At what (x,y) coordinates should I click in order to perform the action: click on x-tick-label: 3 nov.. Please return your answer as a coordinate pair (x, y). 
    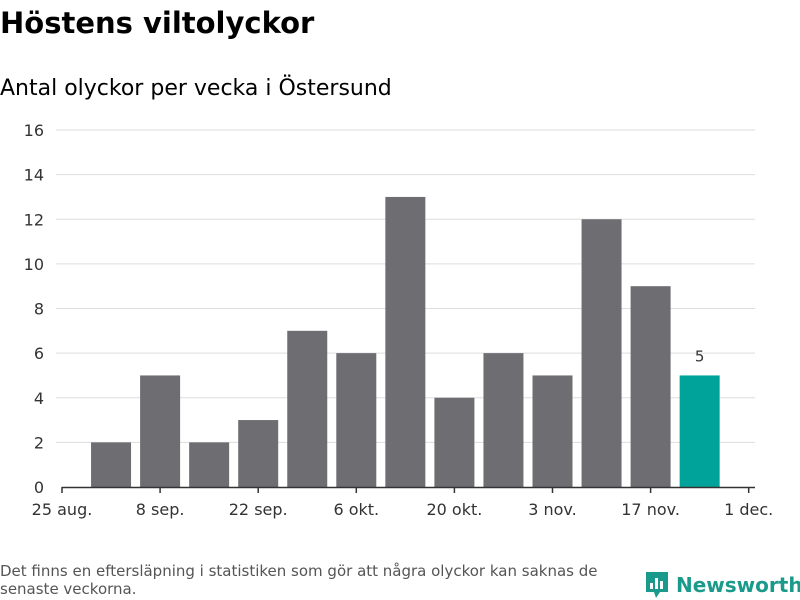
    Looking at the image, I should click on (552, 509).